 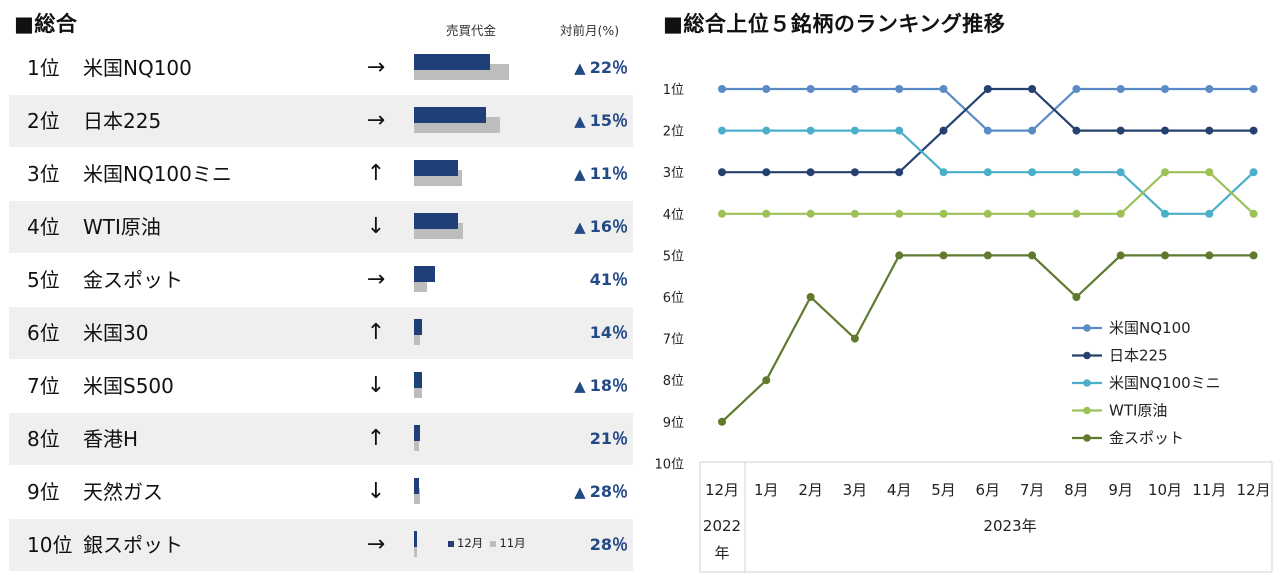 I want to click on change-percent: 18％, so click(x=608, y=385).